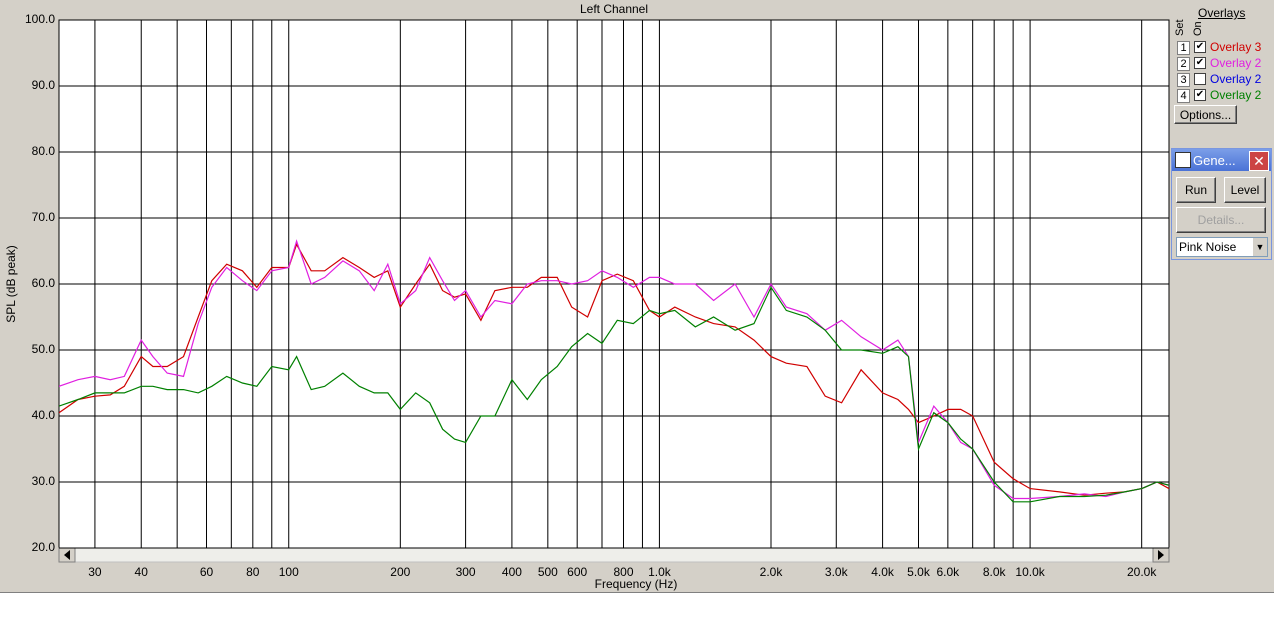 Image resolution: width=1274 pixels, height=637 pixels. I want to click on y-tick-label: 60.0, so click(44, 283).